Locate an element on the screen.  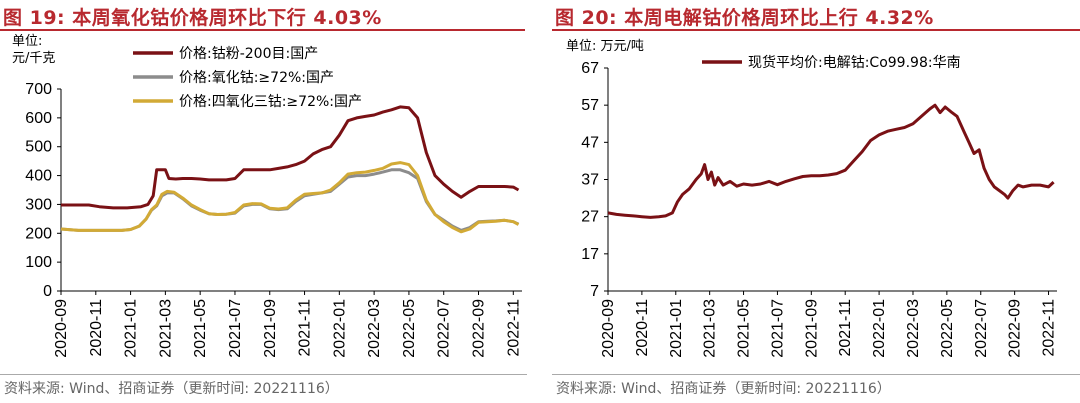
left-x-tick-label: 2020-11 is located at coordinates (96, 328).